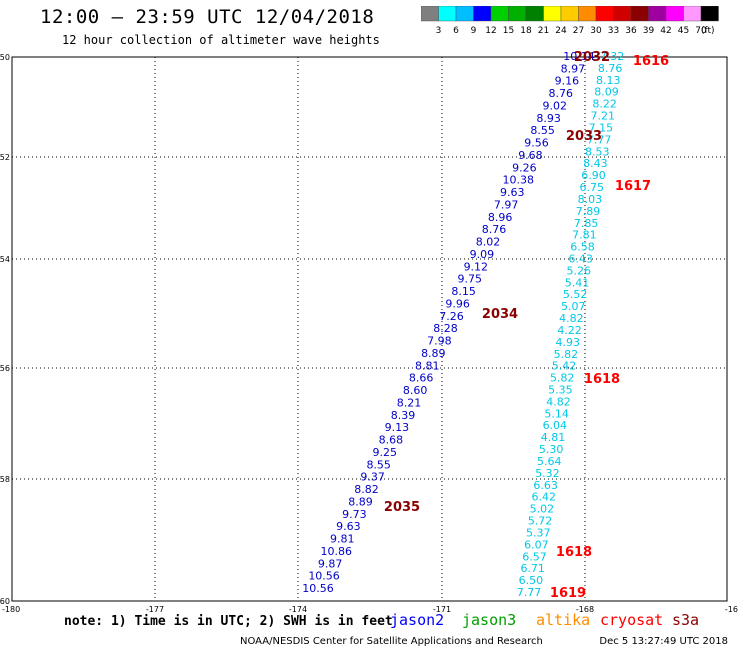  Describe the element at coordinates (542, 509) in the screenshot. I see `track-right-value: 5.02` at that location.